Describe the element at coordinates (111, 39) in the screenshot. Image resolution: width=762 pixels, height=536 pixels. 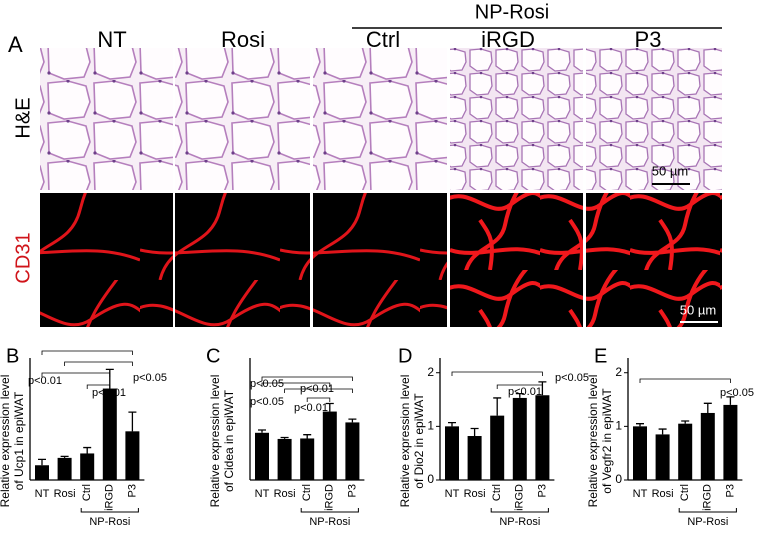
I see `column-header: NT` at that location.